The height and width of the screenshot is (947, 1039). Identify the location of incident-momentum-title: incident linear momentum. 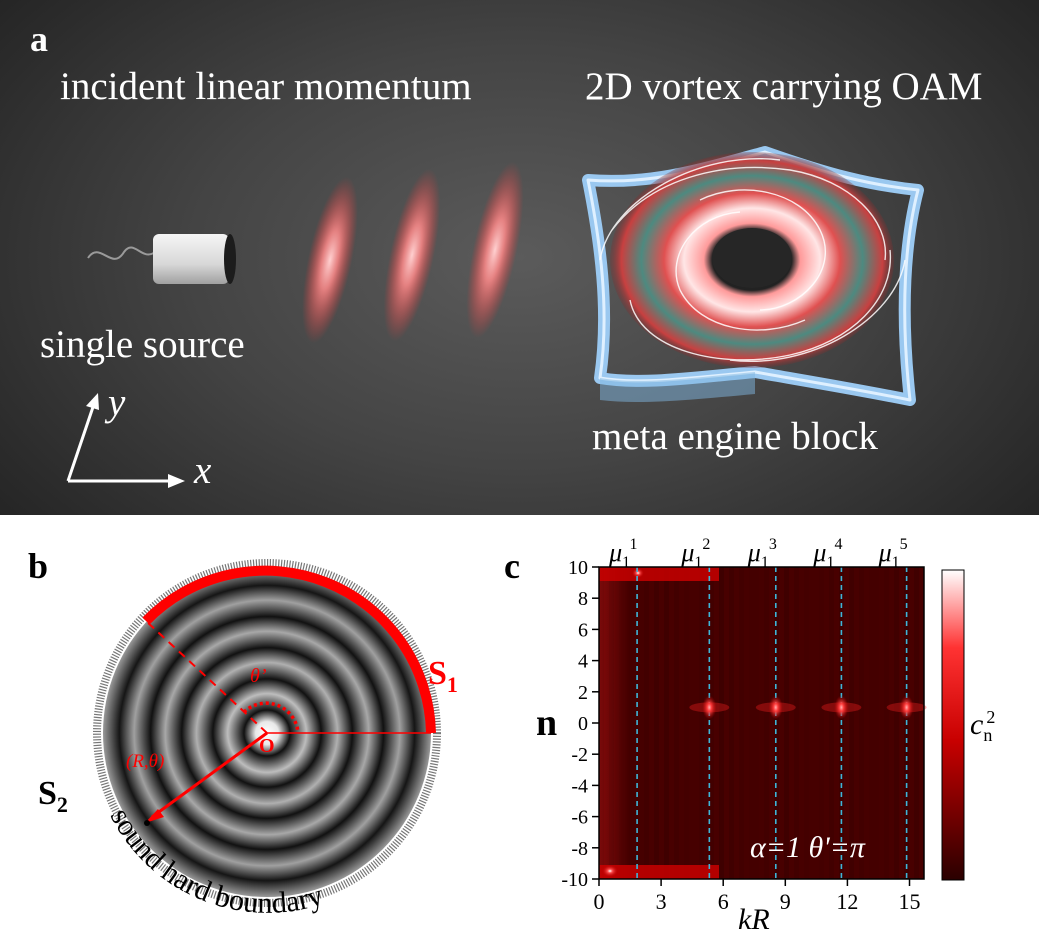
(266, 86).